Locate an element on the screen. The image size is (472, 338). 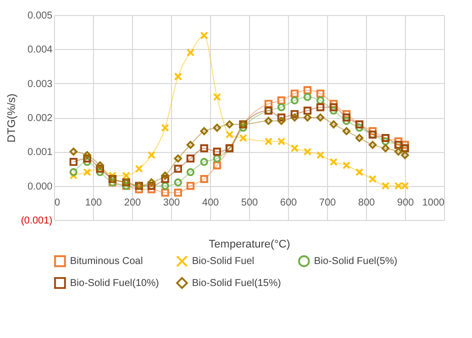
x-tick-label: 500 is located at coordinates (249, 202).